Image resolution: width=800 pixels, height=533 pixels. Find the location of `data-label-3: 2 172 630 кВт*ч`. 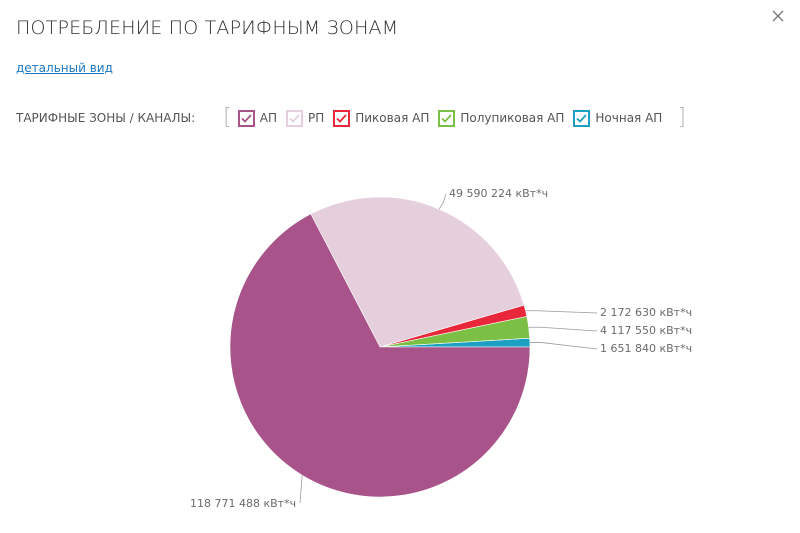

data-label-3: 2 172 630 кВт*ч is located at coordinates (646, 312).